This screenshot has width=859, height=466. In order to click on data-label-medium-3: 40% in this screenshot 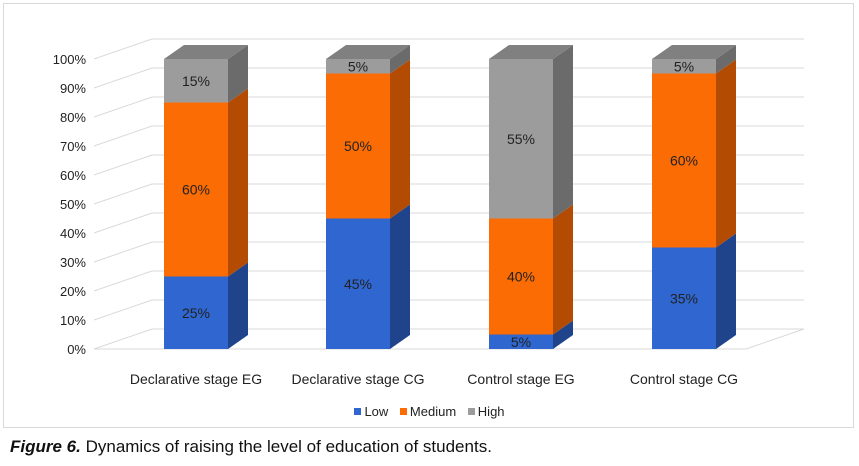, I will do `click(521, 277)`.